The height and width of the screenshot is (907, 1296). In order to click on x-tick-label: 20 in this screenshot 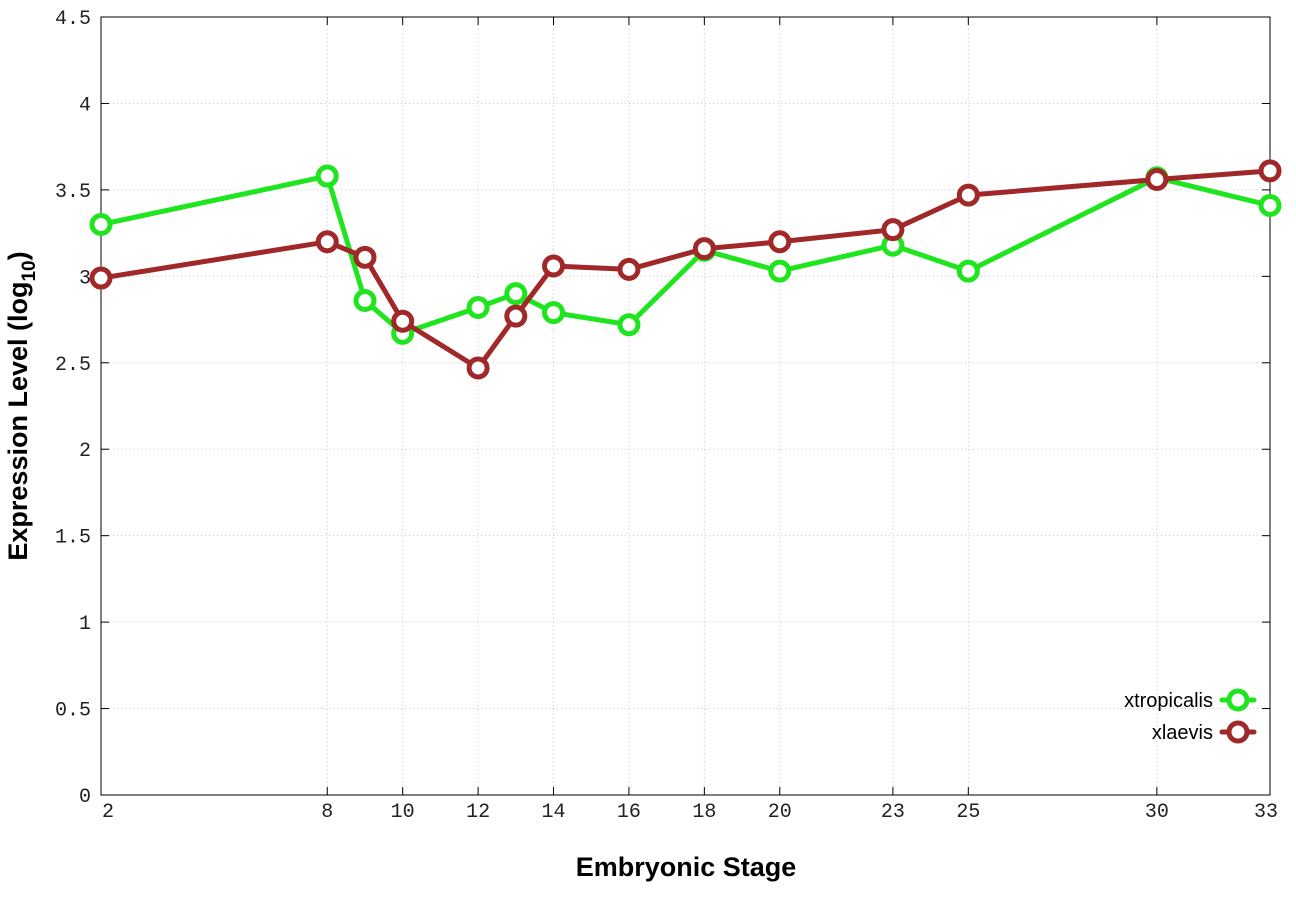, I will do `click(780, 812)`.